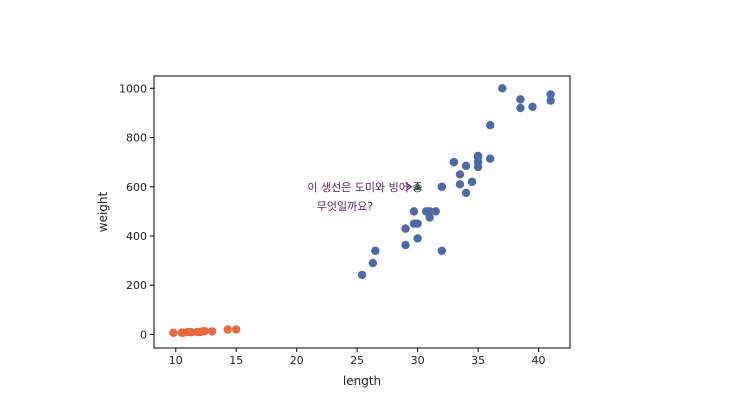  Describe the element at coordinates (539, 360) in the screenshot. I see `x-tick-label: 40` at that location.